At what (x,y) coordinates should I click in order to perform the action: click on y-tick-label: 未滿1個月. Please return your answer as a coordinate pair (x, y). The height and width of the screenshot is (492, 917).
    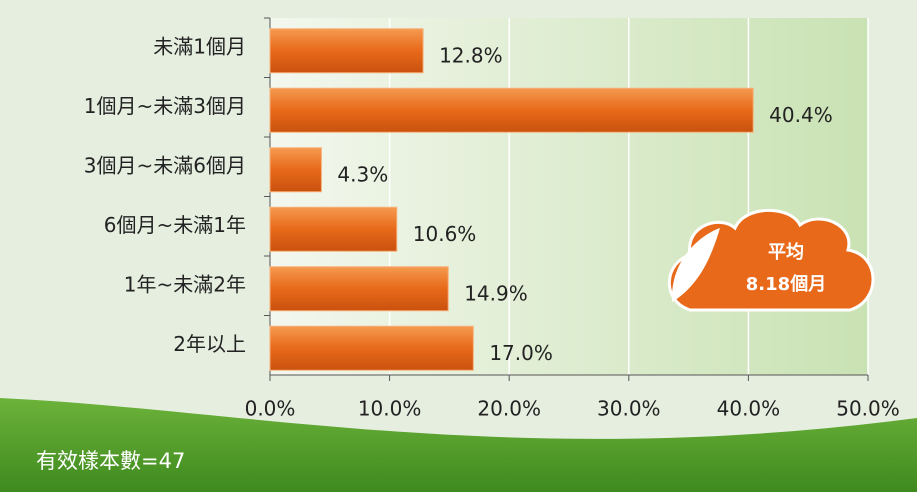
    Looking at the image, I should click on (199, 46).